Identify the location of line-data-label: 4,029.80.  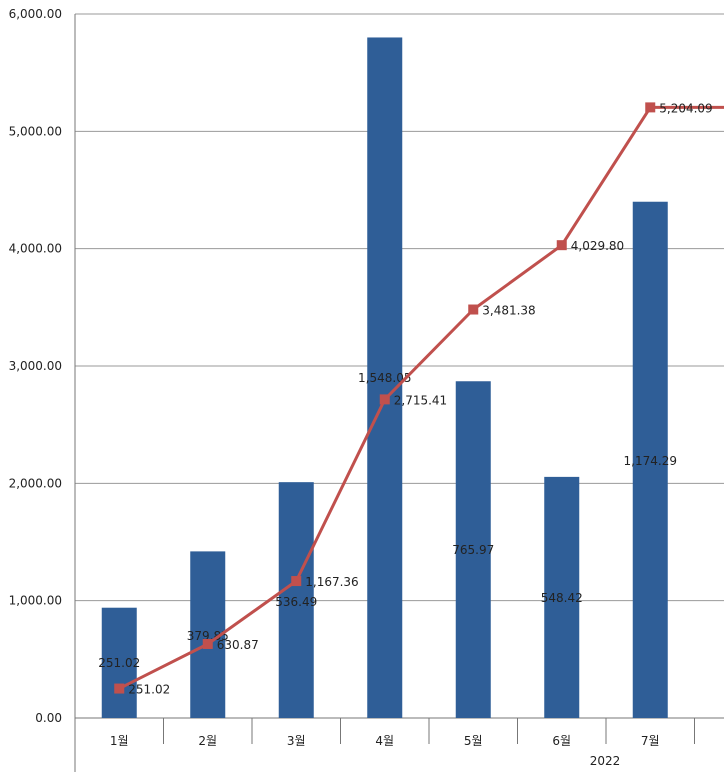
(597, 246).